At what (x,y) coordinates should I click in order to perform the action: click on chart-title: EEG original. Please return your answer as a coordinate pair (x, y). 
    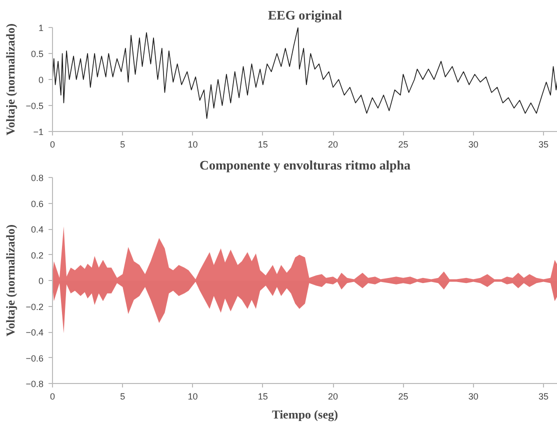
    Looking at the image, I should click on (305, 15).